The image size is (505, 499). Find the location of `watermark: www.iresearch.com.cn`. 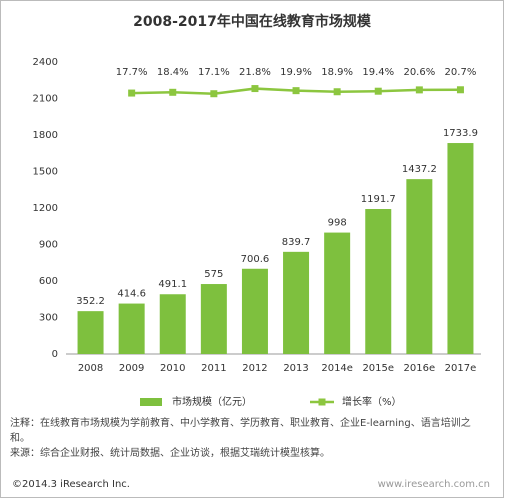

watermark: www.iresearch.com.cn is located at coordinates (434, 484).